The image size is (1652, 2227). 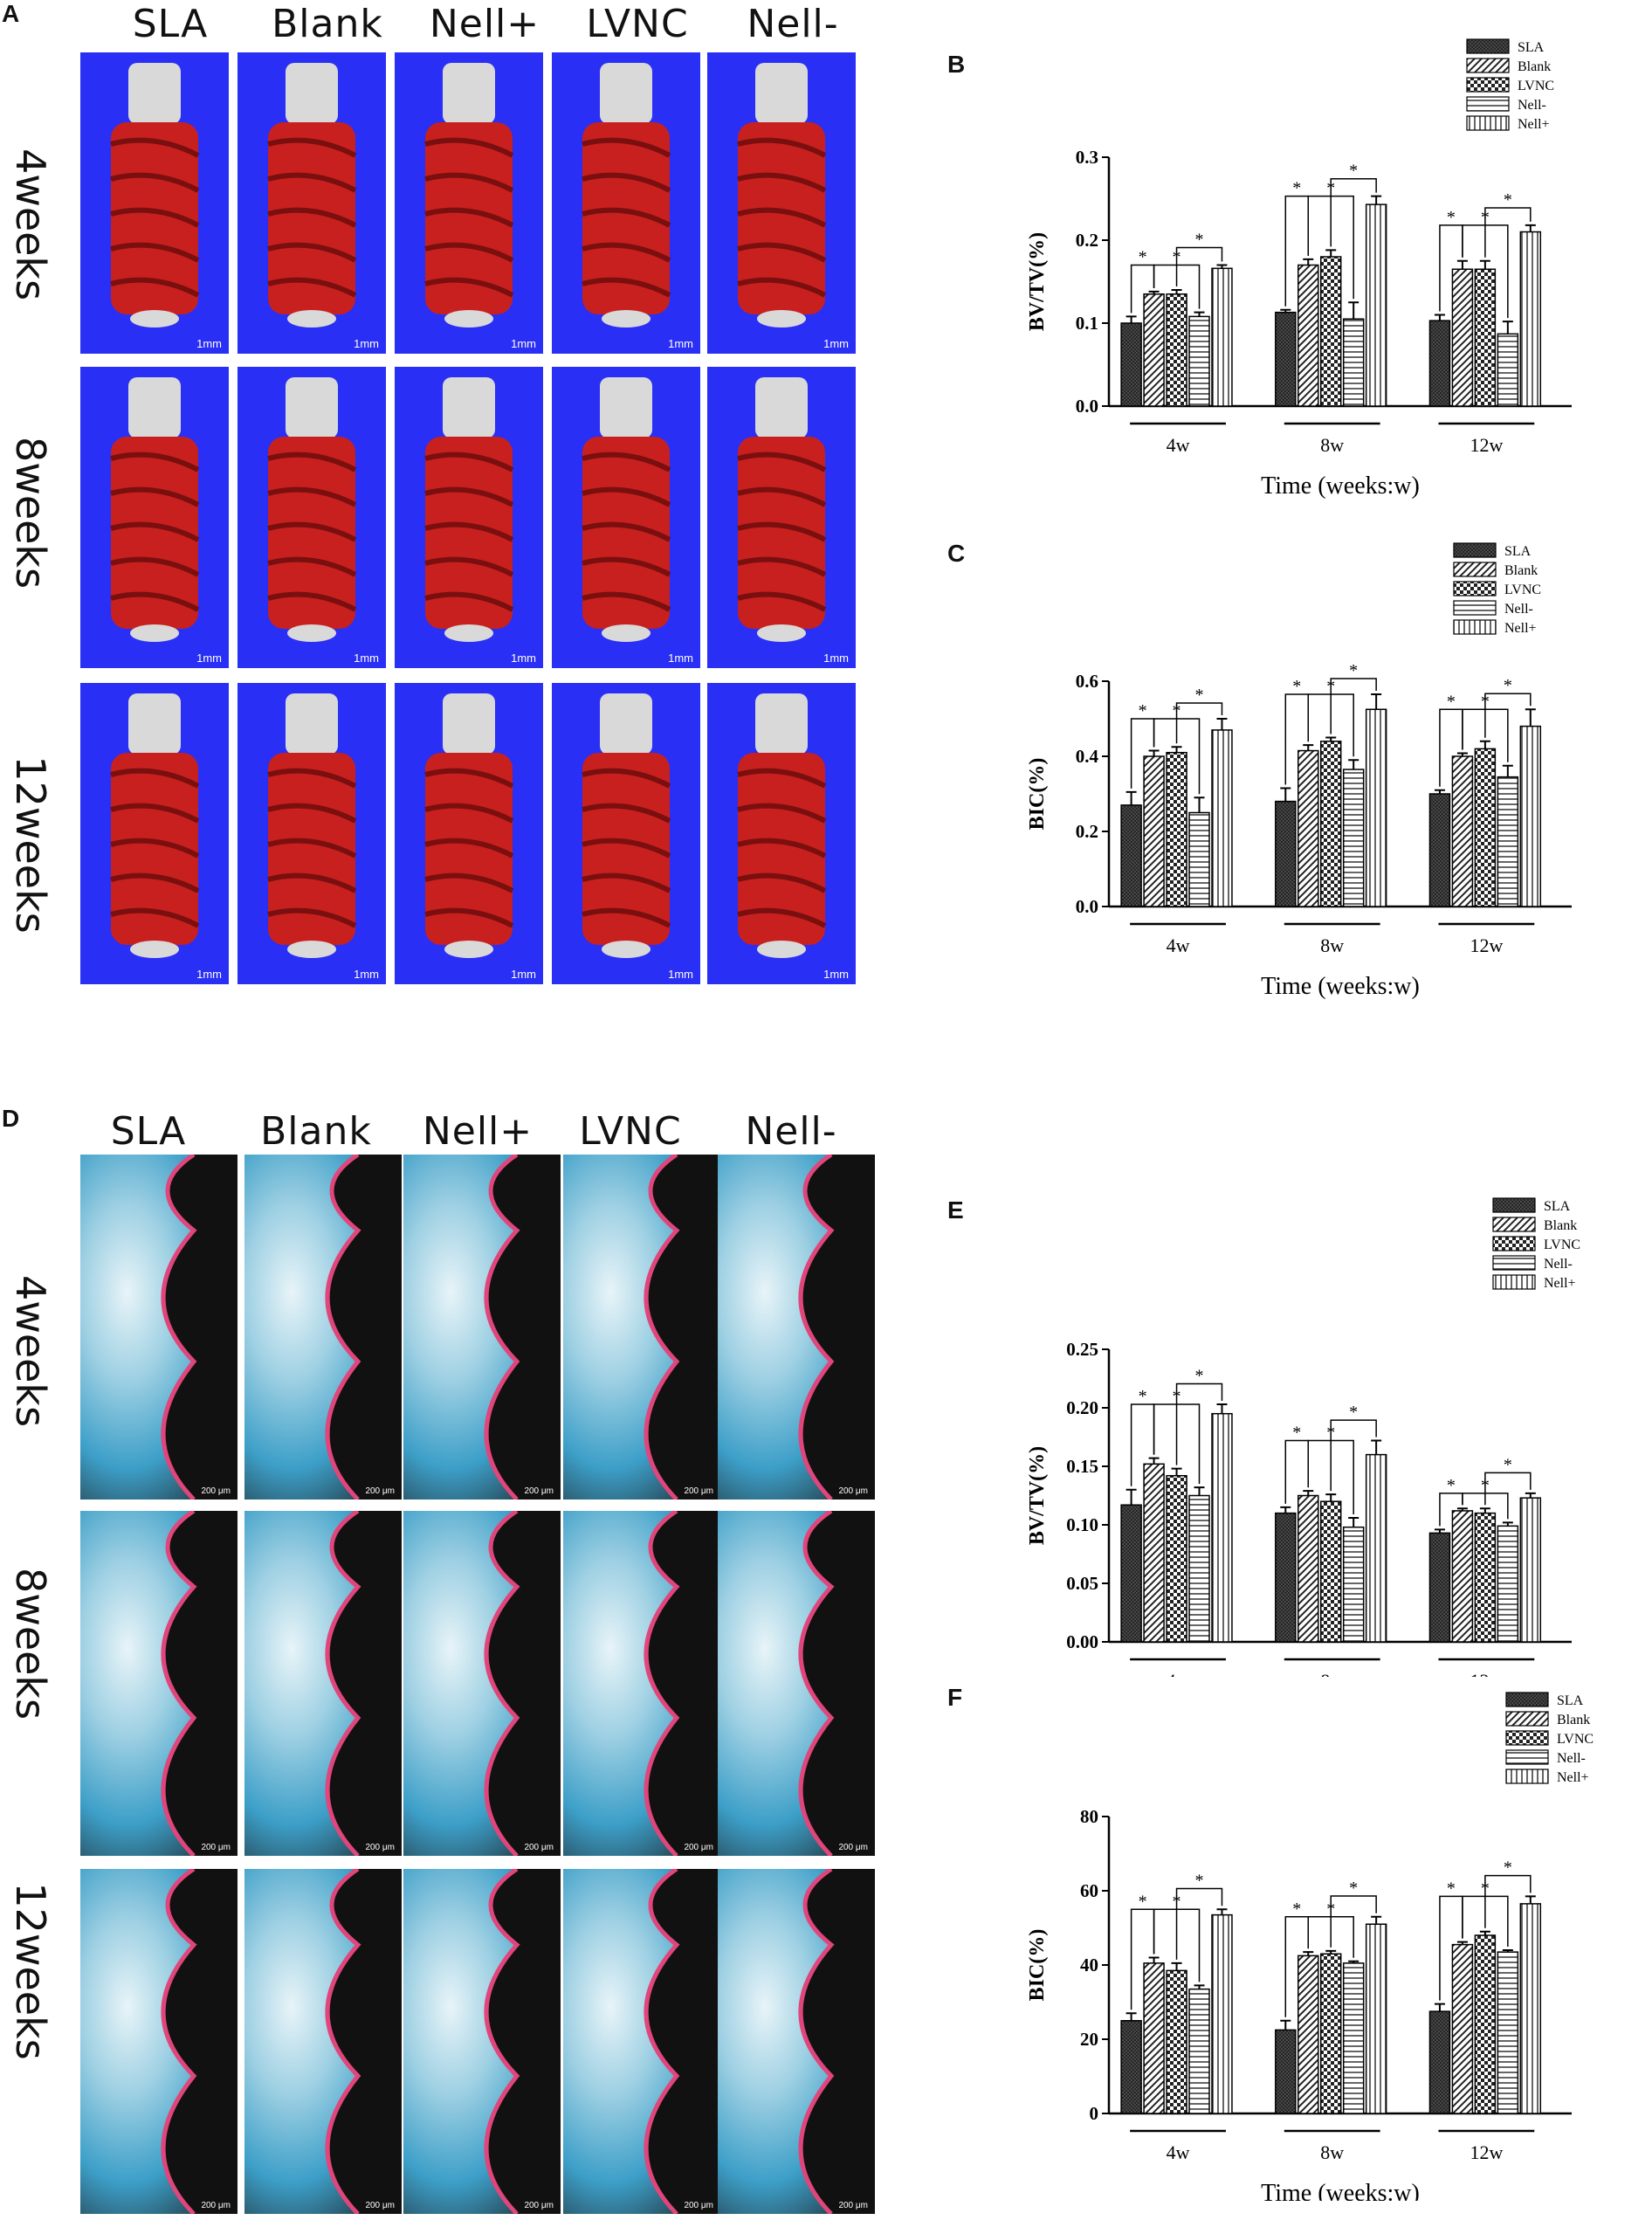 I want to click on x-axis-label: Time (weeks:w), so click(x=1340, y=486).